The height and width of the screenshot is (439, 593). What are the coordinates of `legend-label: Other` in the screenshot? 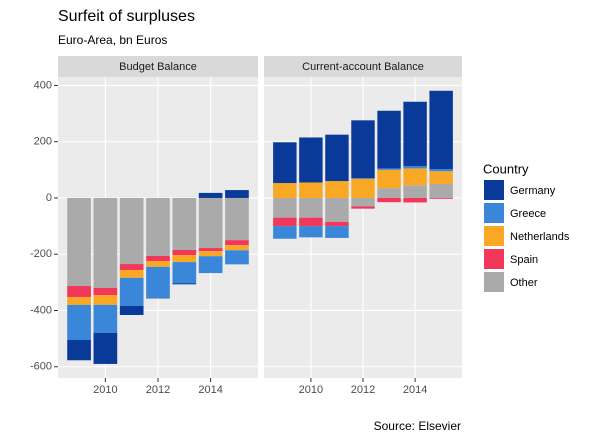 It's located at (524, 283).